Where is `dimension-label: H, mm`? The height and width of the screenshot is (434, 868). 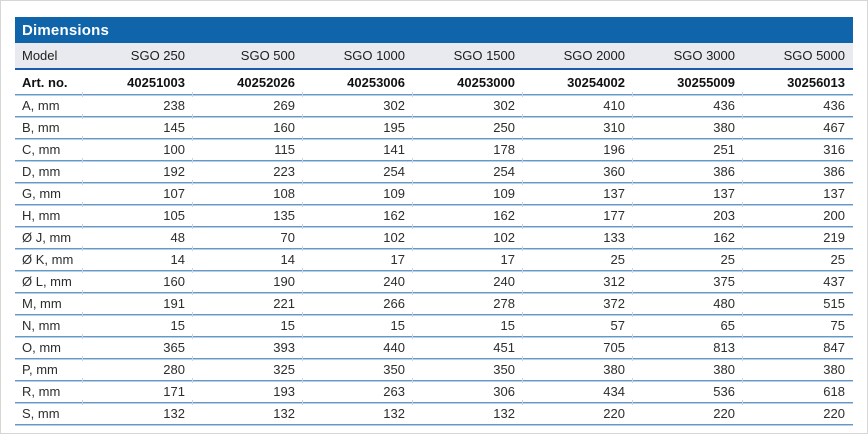 dimension-label: H, mm is located at coordinates (49, 215).